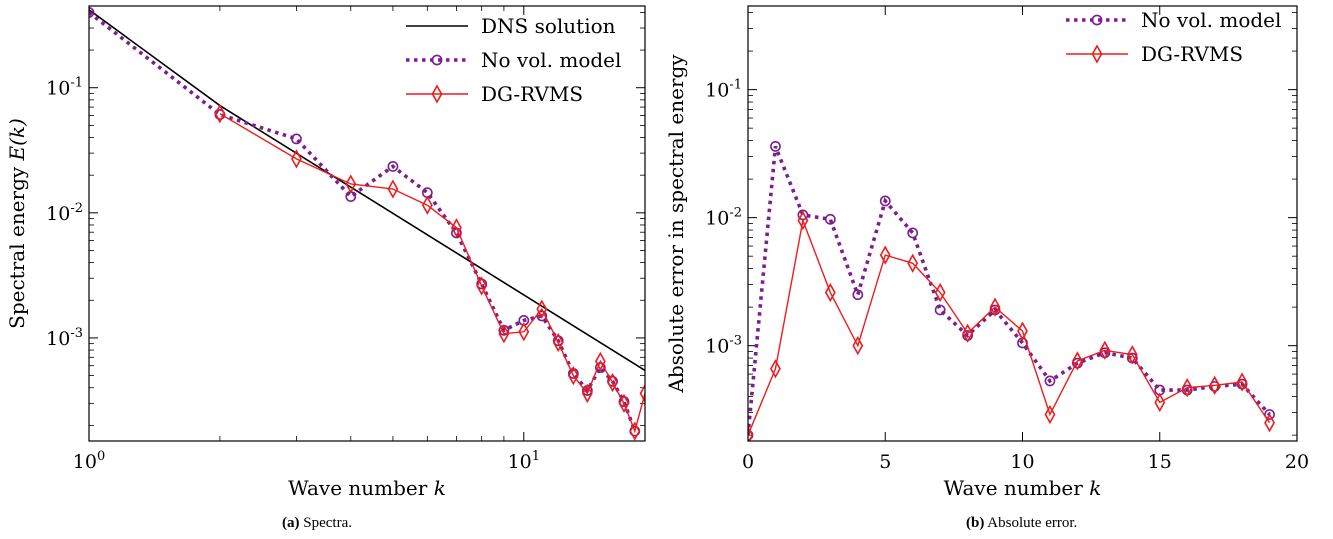 Image resolution: width=1333 pixels, height=539 pixels. Describe the element at coordinates (1022, 462) in the screenshot. I see `x-tick-label: 10` at that location.